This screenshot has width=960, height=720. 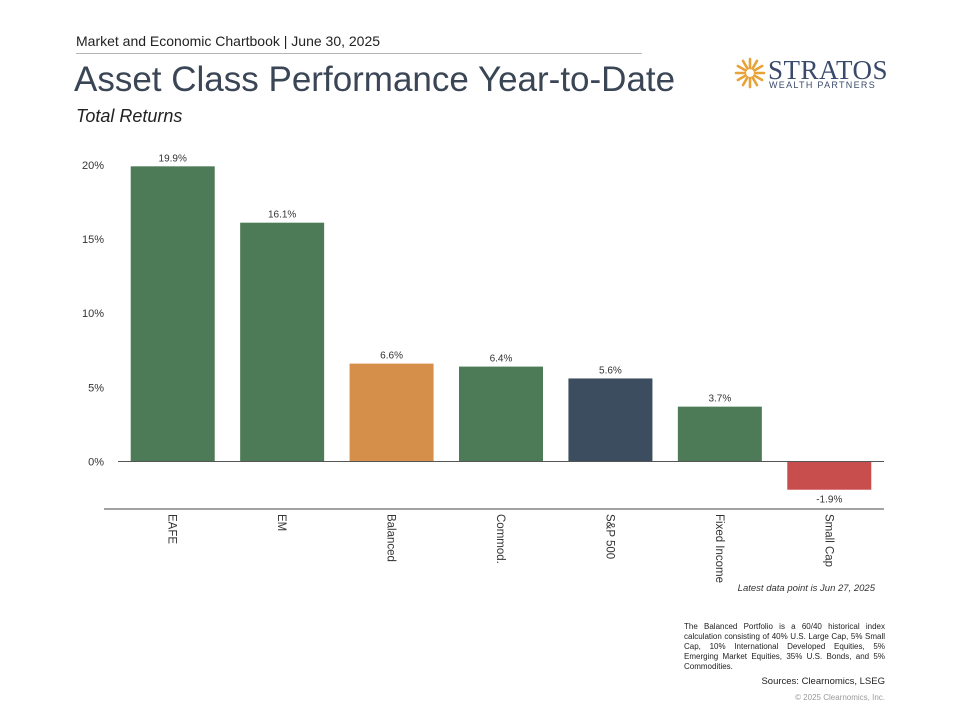 What do you see at coordinates (96, 463) in the screenshot?
I see `y-tick-label: 0%` at bounding box center [96, 463].